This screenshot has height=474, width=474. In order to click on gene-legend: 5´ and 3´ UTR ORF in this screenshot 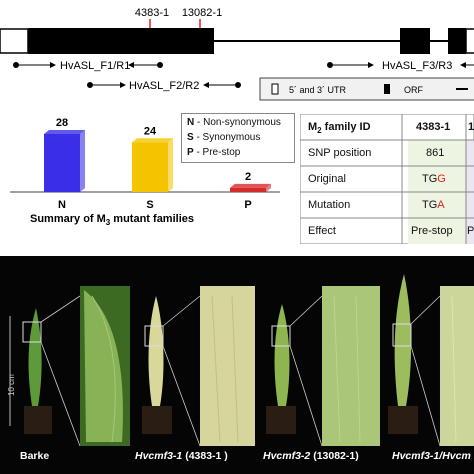, I will do `click(366, 89)`.